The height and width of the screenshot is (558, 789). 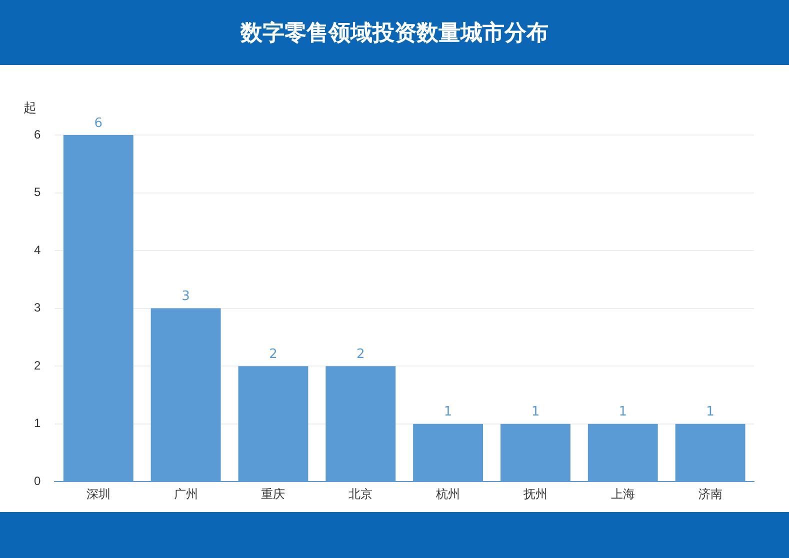 I want to click on x-tick-label: 北京, so click(x=360, y=494).